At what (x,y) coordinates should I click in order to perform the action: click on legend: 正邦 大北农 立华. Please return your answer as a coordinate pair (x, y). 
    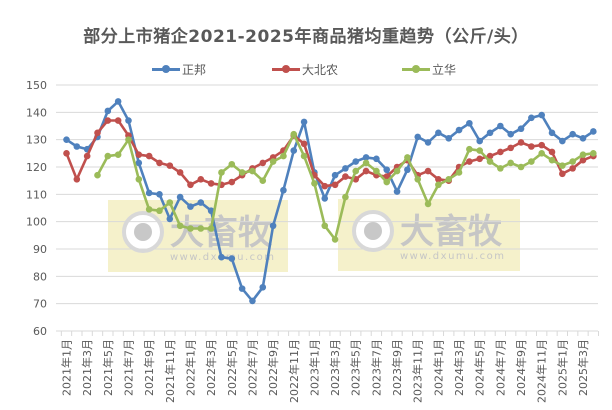
    Looking at the image, I should click on (306, 69).